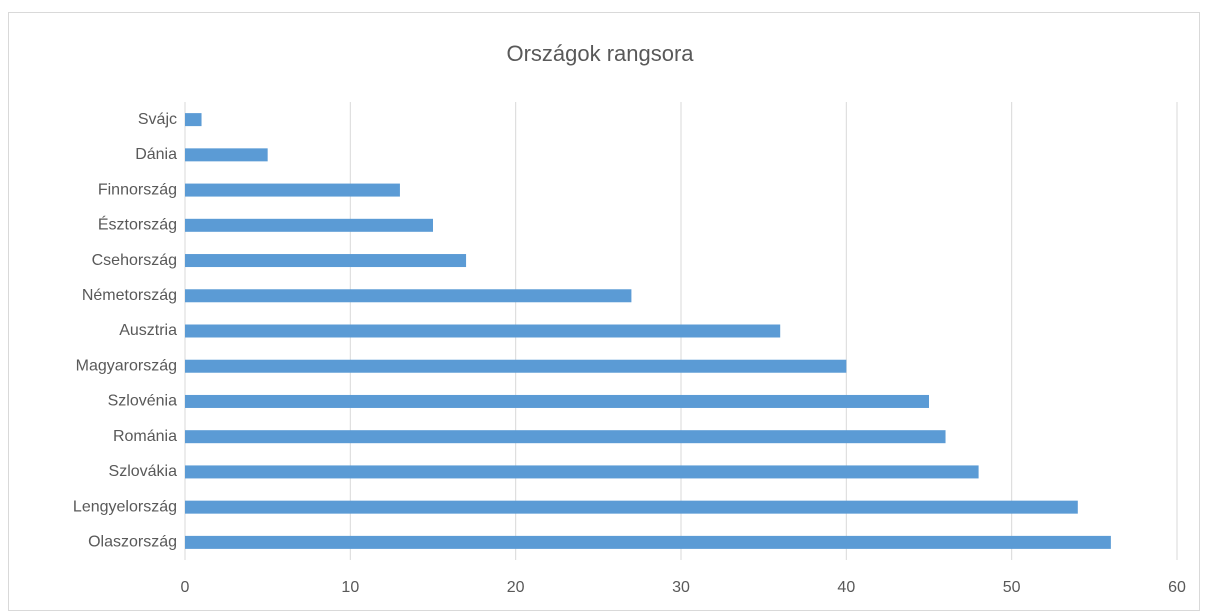 The width and height of the screenshot is (1208, 615). Describe the element at coordinates (137, 189) in the screenshot. I see `y-tick-label: Finnország` at that location.